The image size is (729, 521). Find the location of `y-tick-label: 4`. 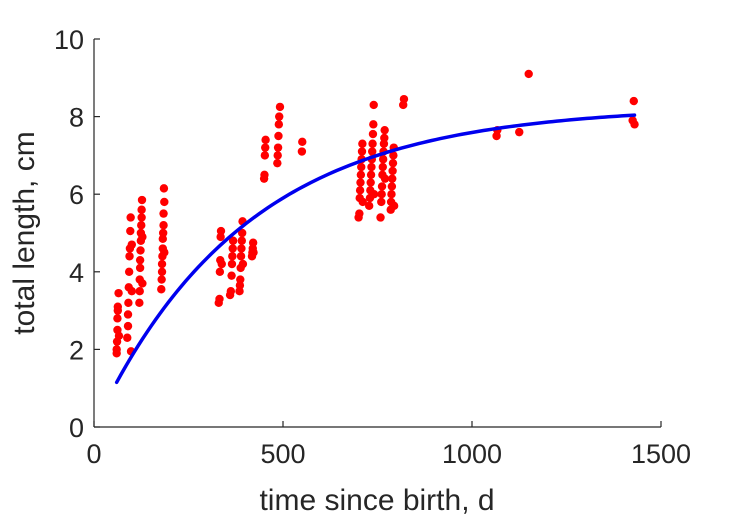

y-tick-label: 4 is located at coordinates (76, 273).